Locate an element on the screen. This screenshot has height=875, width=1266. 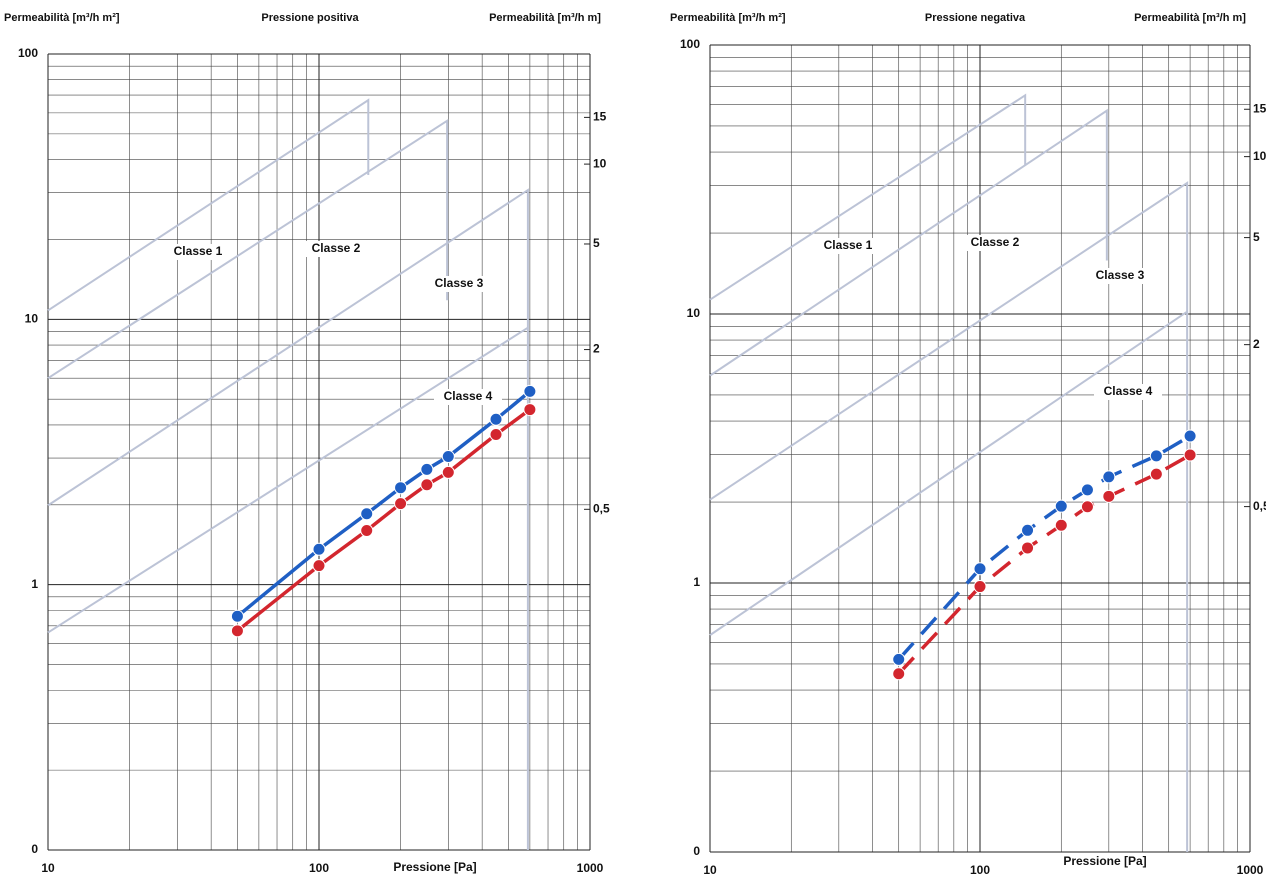
chart-title: Pressione positiva is located at coordinates (310, 18).